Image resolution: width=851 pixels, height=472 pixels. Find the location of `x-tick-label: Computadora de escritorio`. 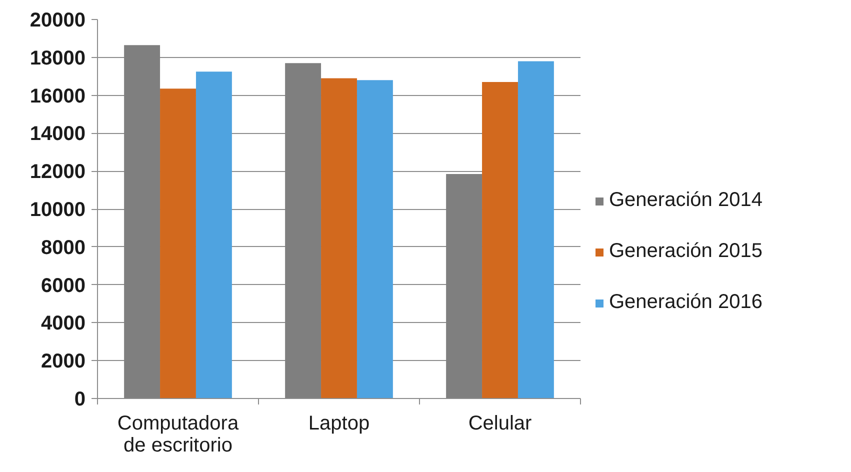

x-tick-label: Computadora de escritorio is located at coordinates (178, 434).